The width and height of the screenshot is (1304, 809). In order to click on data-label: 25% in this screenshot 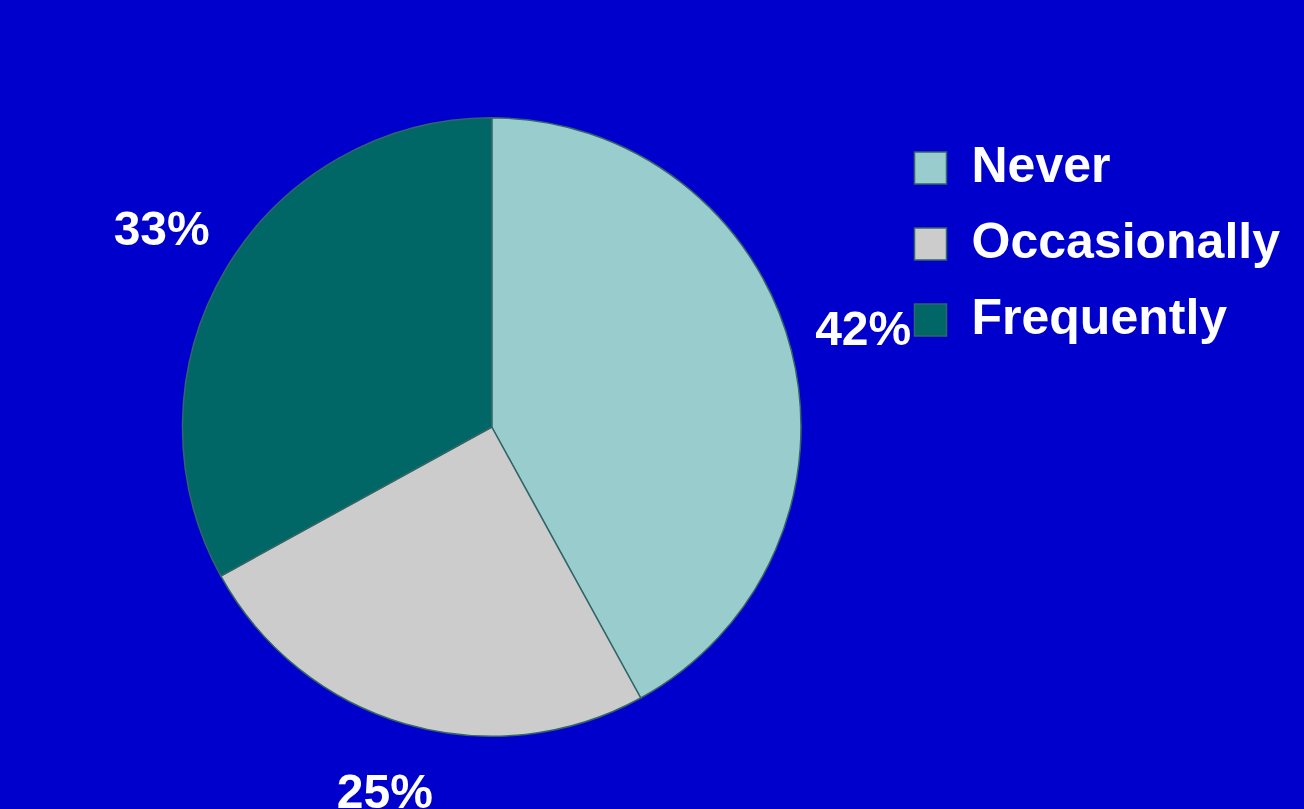, I will do `click(384, 787)`.